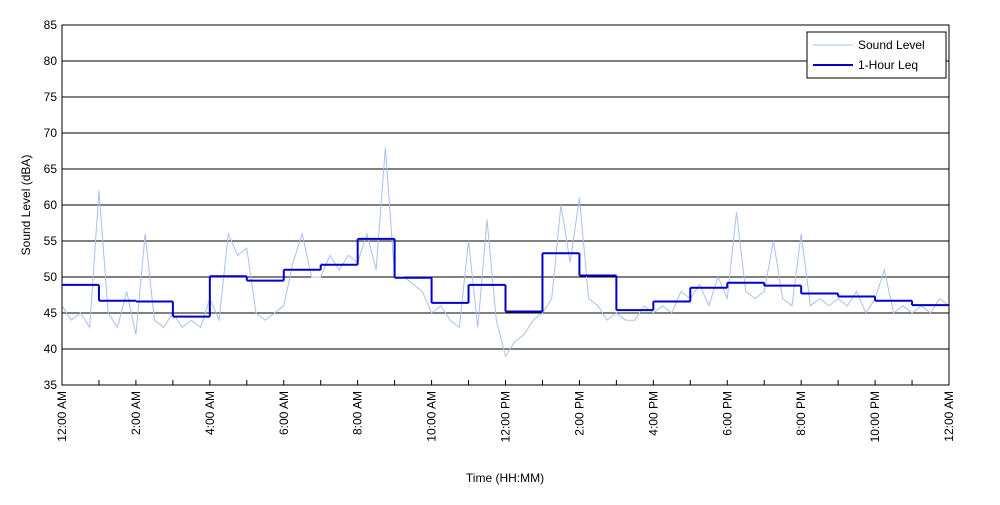 This screenshot has width=1000, height=505. What do you see at coordinates (51, 349) in the screenshot?
I see `y-tick-label: 40` at bounding box center [51, 349].